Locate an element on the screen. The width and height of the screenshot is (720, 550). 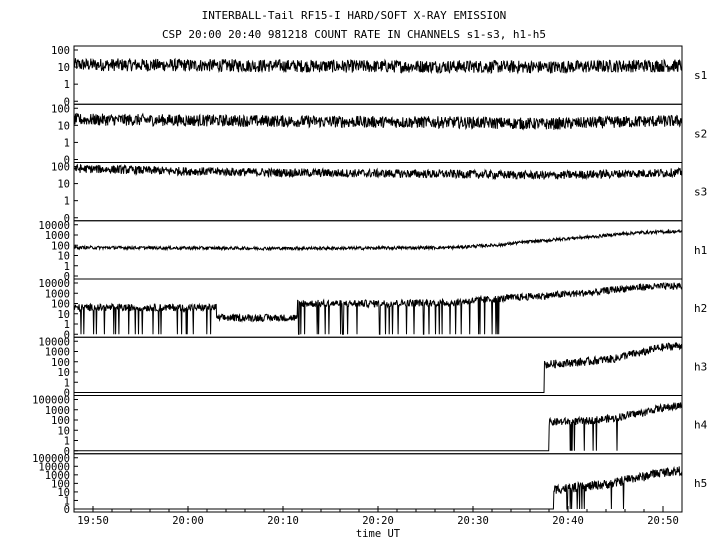
series-line-h1 is located at coordinates (378, 240).